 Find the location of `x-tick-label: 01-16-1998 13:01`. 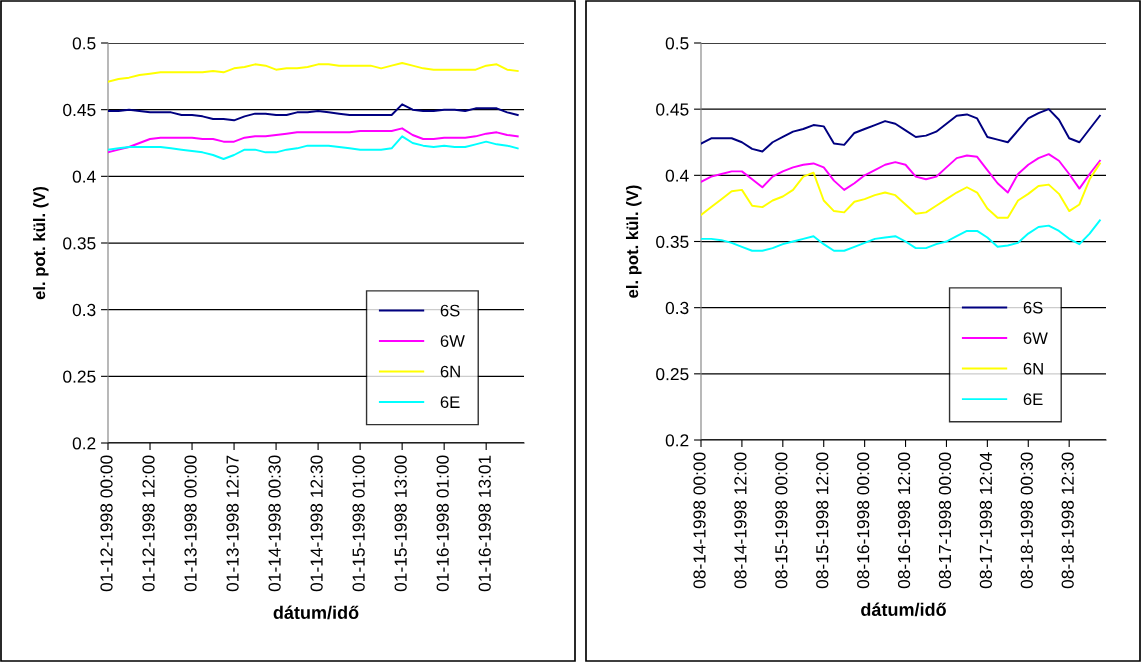

x-tick-label: 01-16-1998 13:01 is located at coordinates (484, 523).